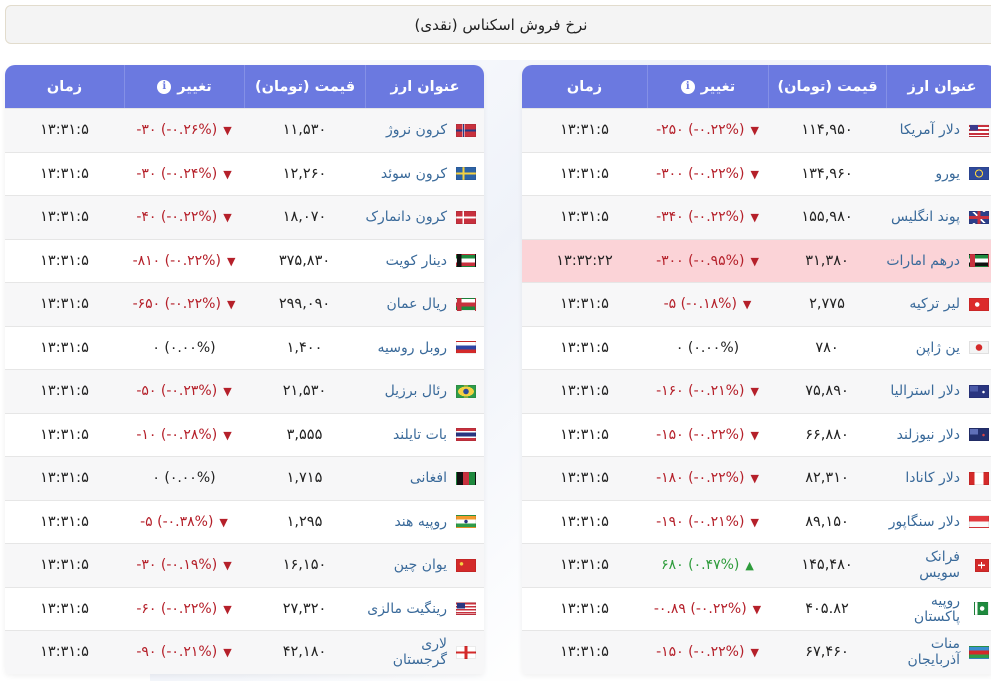 This screenshot has width=991, height=681. I want to click on currency-name-cell: افغانی, so click(424, 478).